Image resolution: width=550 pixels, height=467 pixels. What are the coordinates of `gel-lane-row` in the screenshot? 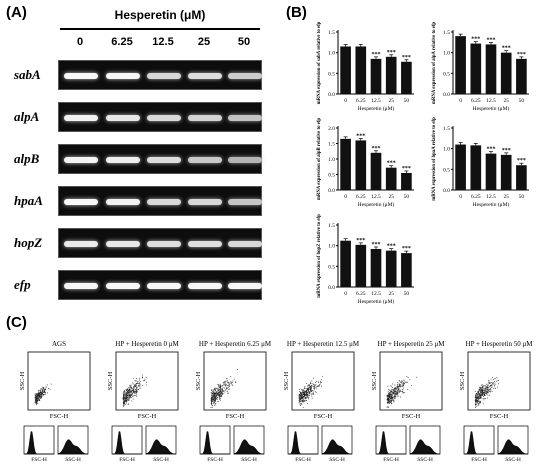 It's located at (160, 243).